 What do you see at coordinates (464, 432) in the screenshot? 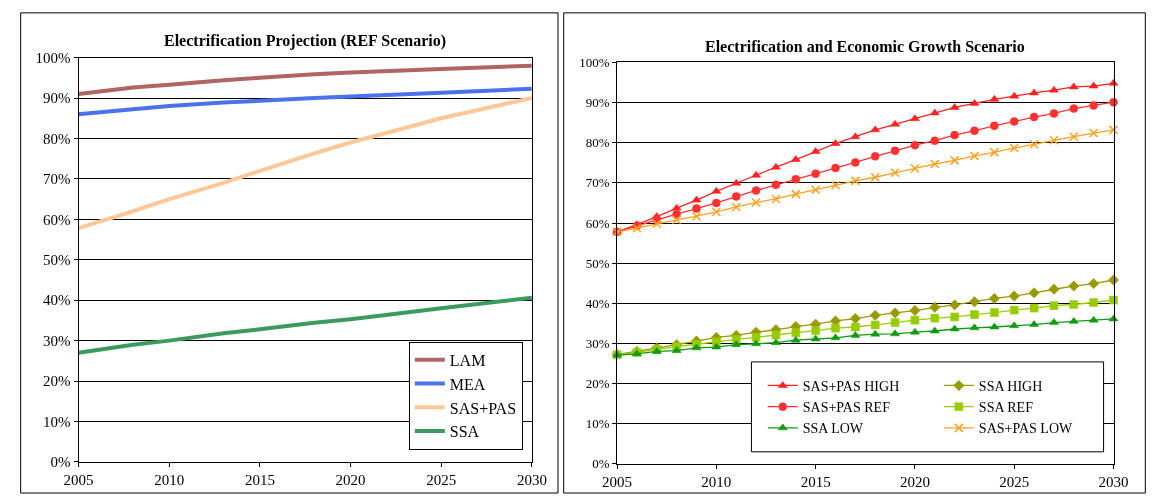
I see `legend-label: SSA` at bounding box center [464, 432].